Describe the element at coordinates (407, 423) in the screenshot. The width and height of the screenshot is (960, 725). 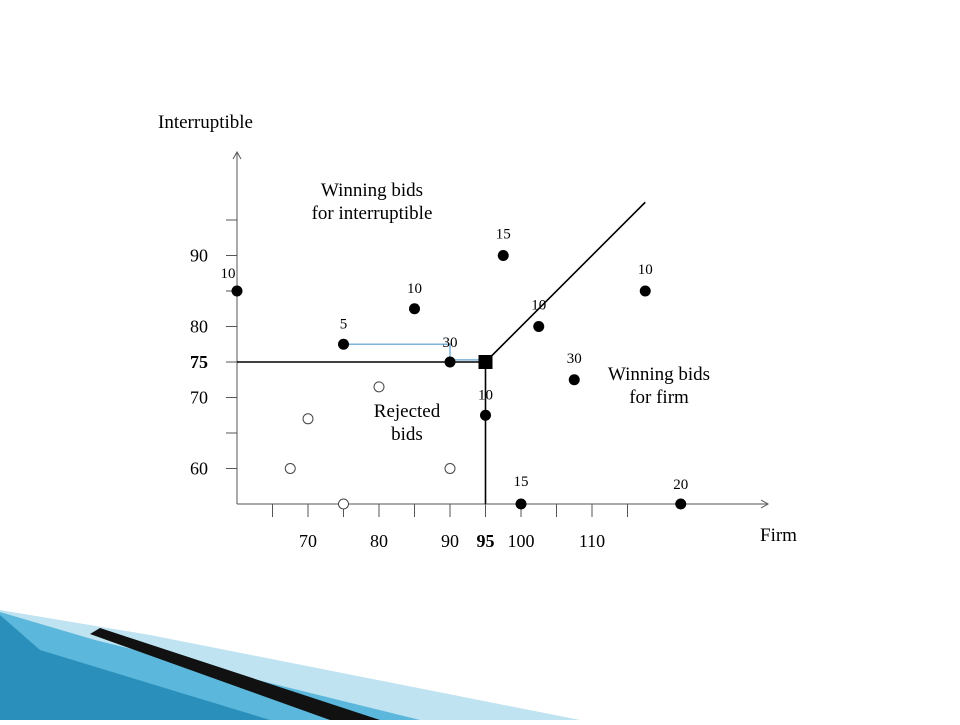
I see `rejected-label: Rejected bids` at that location.